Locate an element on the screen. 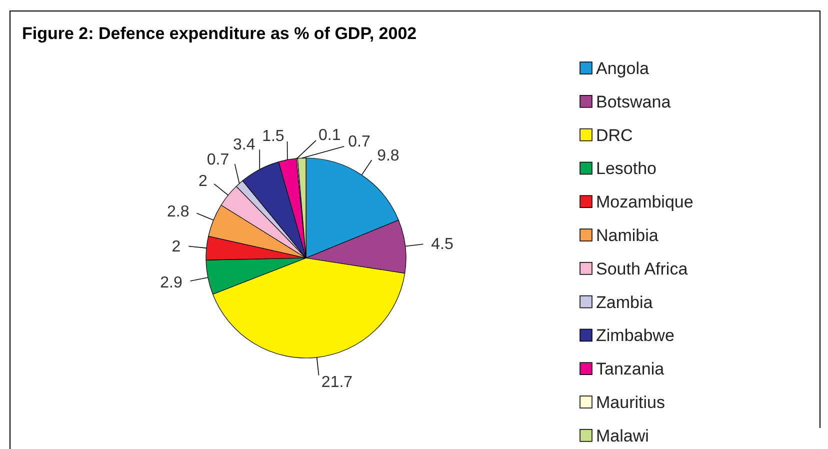  legend-label: Angola is located at coordinates (623, 68).